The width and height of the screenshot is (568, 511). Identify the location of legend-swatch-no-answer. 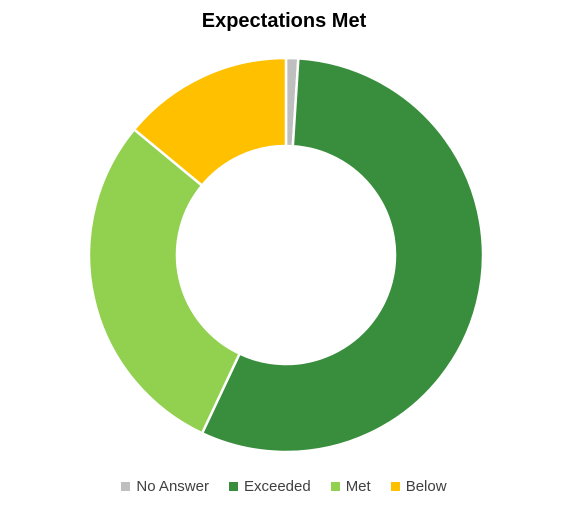
(126, 486).